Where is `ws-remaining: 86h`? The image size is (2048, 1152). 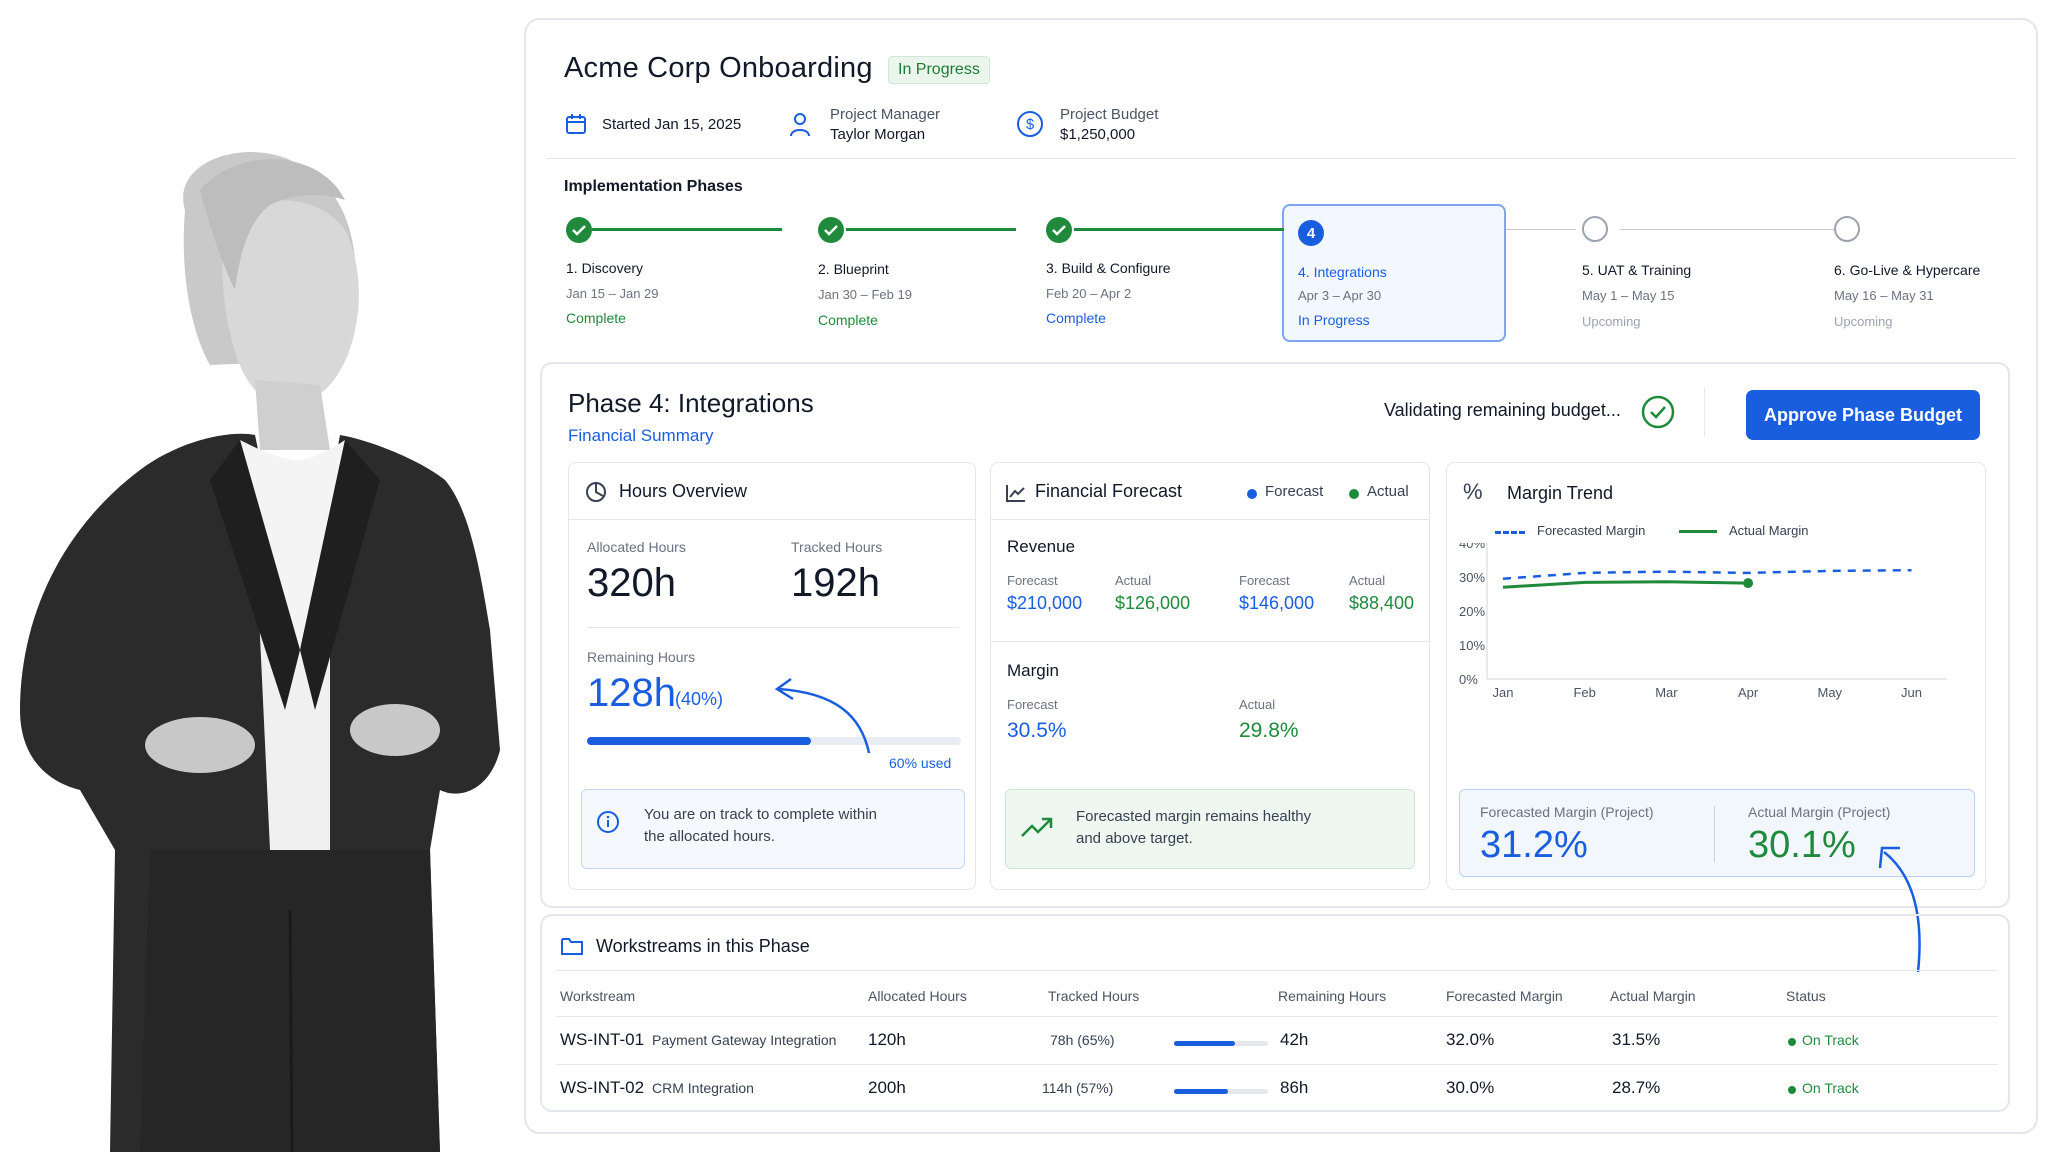
ws-remaining: 86h is located at coordinates (1294, 1087).